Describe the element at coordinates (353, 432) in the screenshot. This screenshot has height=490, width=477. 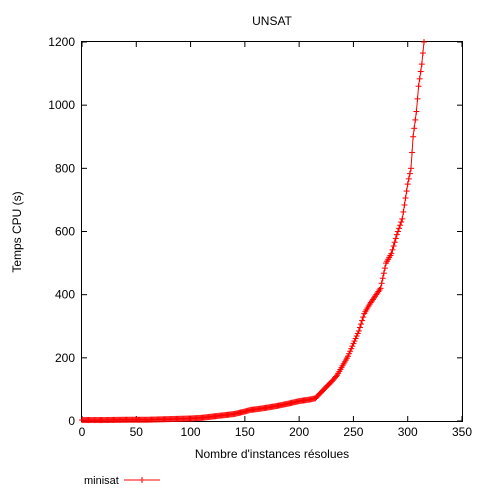
I see `x-tick-label: 250` at that location.